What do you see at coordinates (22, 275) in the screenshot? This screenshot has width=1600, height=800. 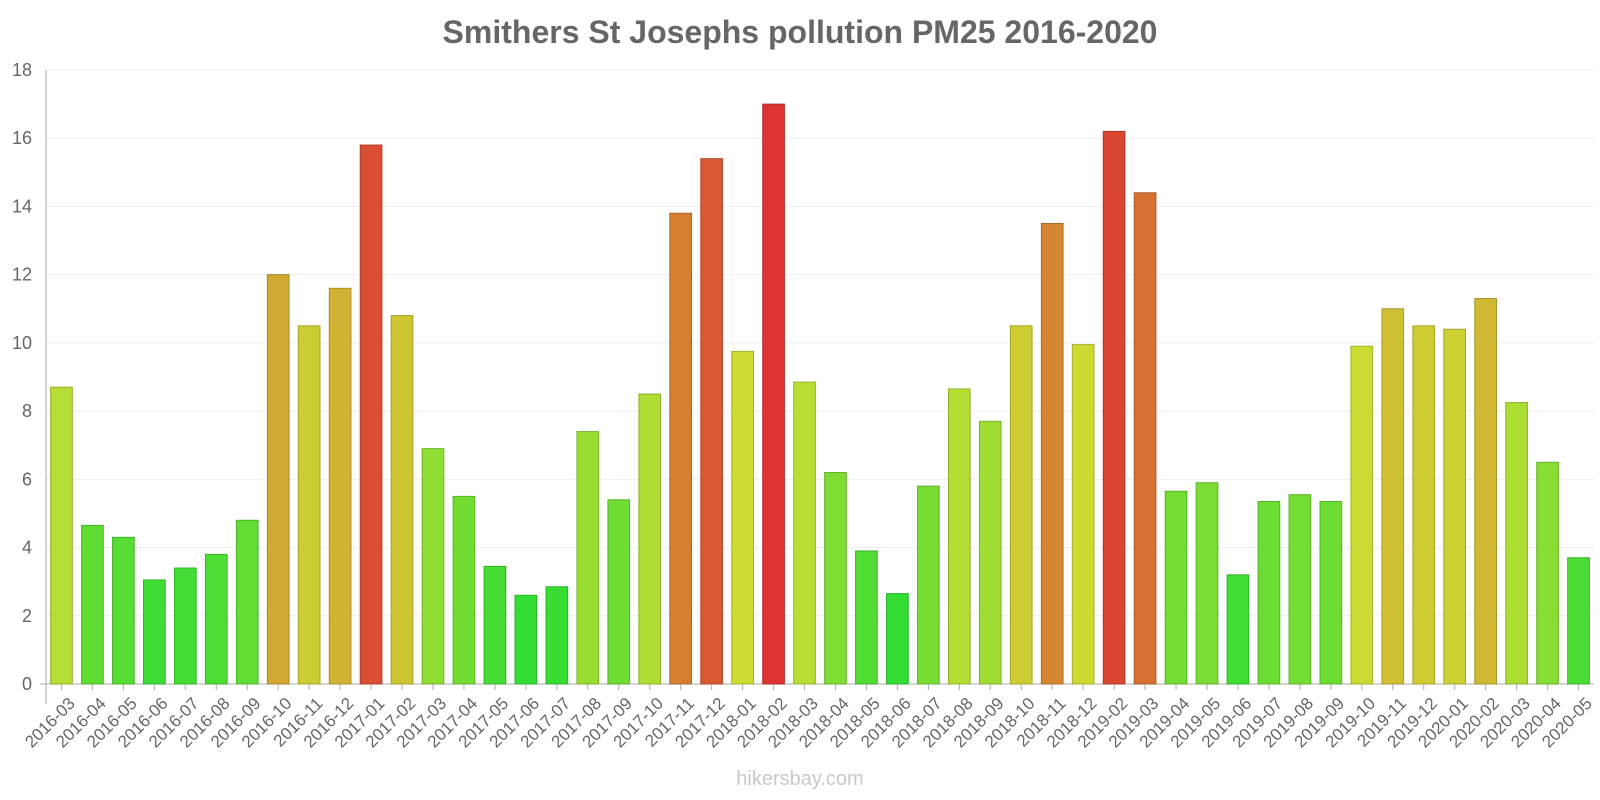 I see `y-tick-label: 12` at bounding box center [22, 275].